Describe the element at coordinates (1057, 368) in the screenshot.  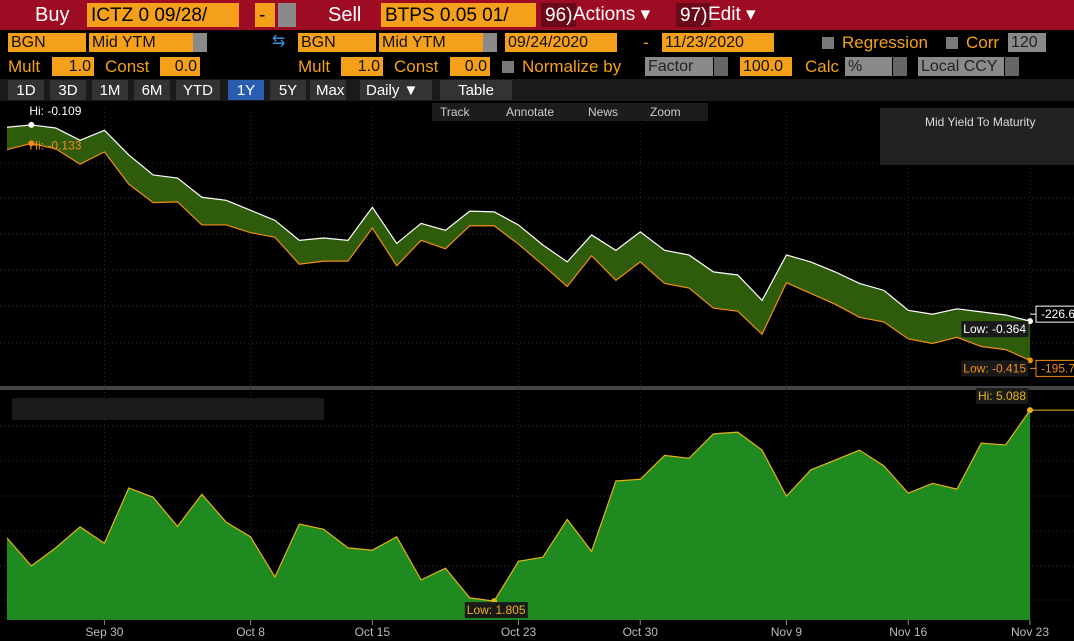
I see `end-label: -195.7` at that location.